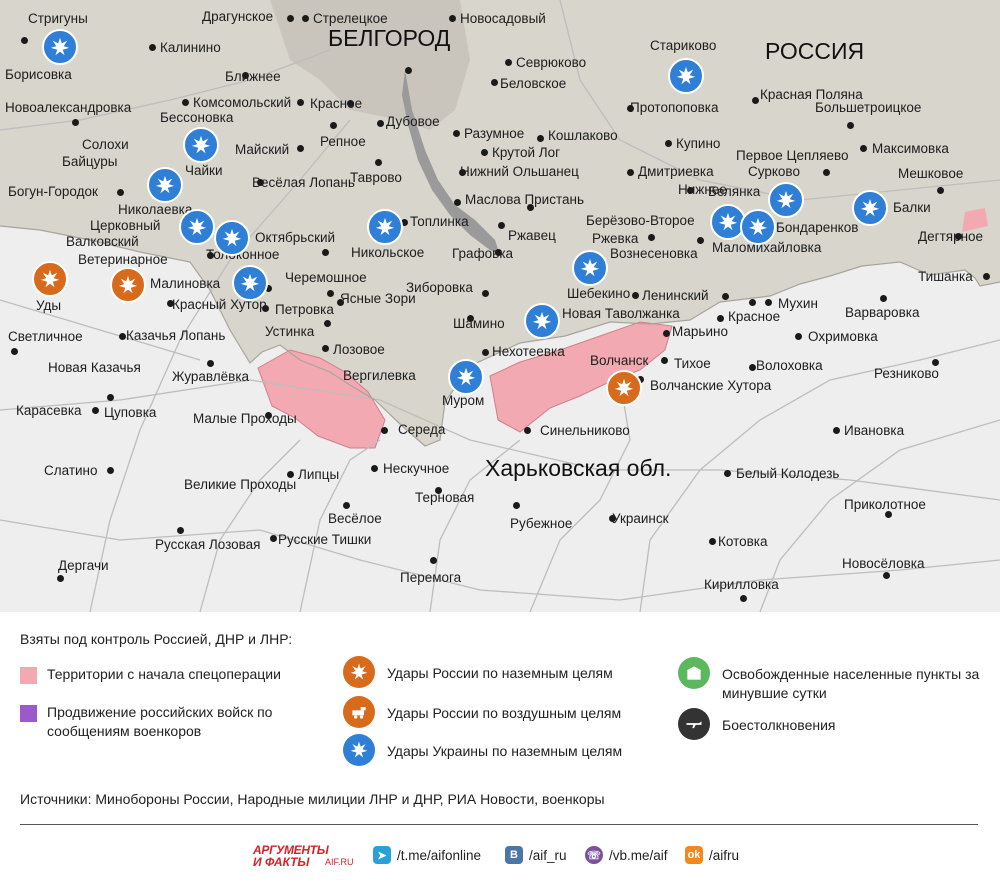 The height and width of the screenshot is (889, 1000). Describe the element at coordinates (128, 285) in the screenshot. I see `ru-strike-icon` at that location.